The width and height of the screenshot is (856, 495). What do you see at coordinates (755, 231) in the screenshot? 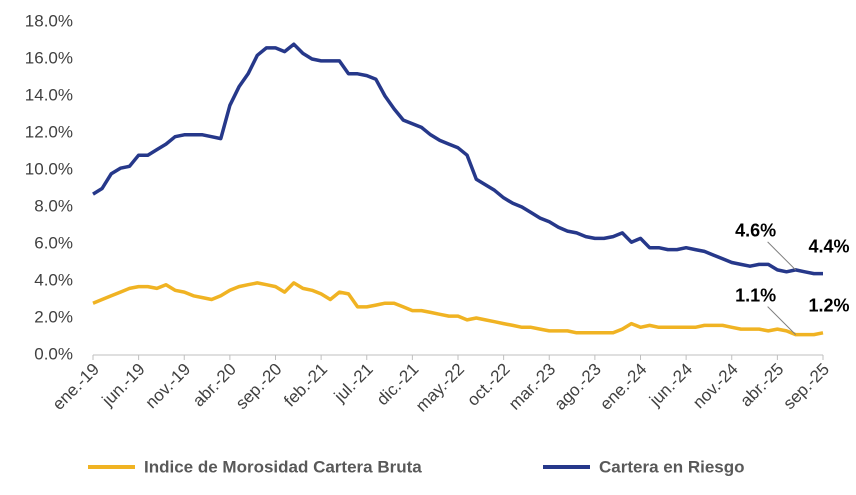
I see `value-label: 4.6%` at bounding box center [755, 231].